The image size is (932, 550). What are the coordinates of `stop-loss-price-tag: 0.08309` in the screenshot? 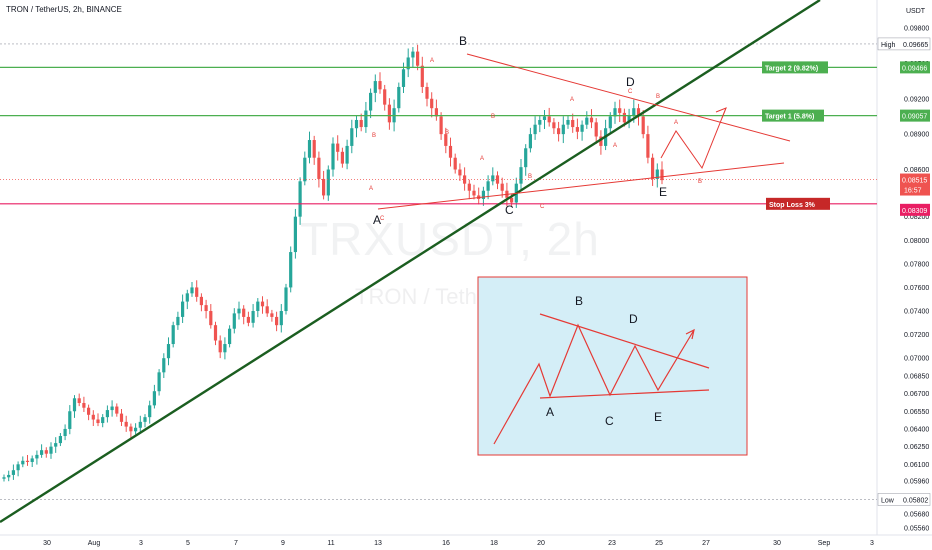 It's located at (914, 211).